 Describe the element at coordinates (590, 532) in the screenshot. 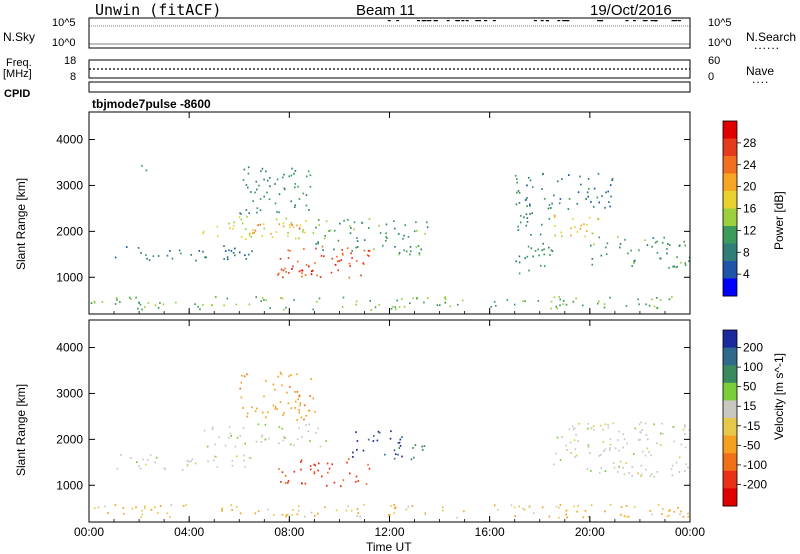

I see `x-tick-label: 20:00` at that location.